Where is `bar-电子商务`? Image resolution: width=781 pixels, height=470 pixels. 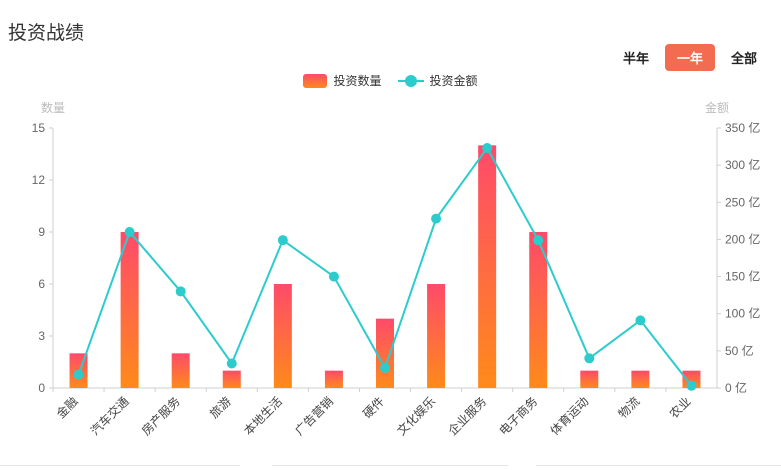 bar-电子商务 is located at coordinates (538, 310).